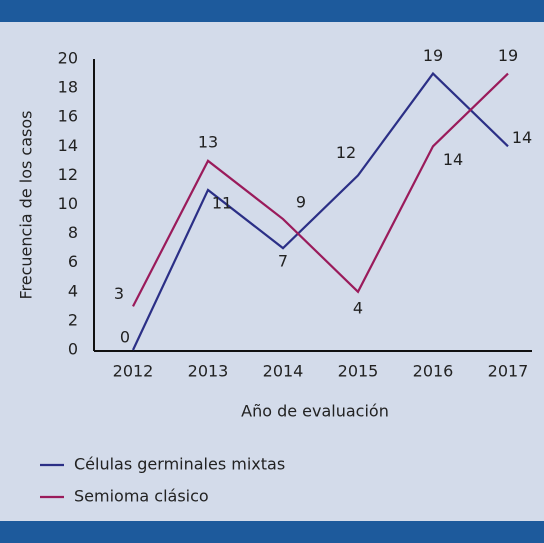  What do you see at coordinates (73, 232) in the screenshot?
I see `y-tick-label: 8` at bounding box center [73, 232].